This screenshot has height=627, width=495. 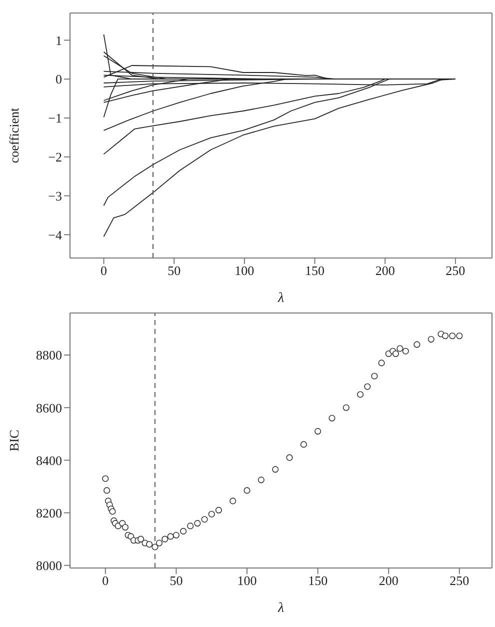 What do you see at coordinates (55, 234) in the screenshot?
I see `y-tick-label: −4` at bounding box center [55, 234].